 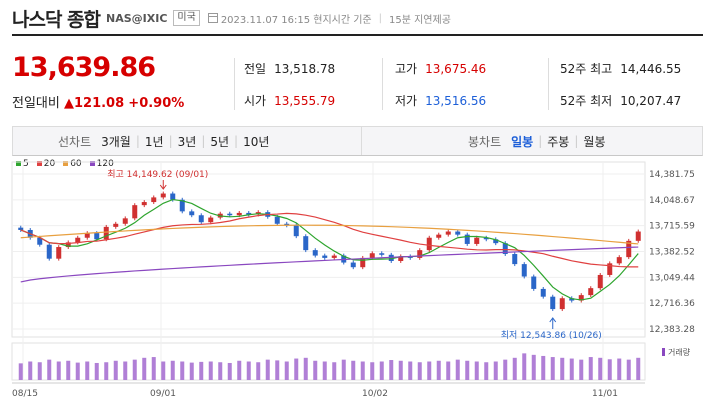 What do you see at coordinates (255, 101) in the screenshot?
I see `stat-label: 시가` at bounding box center [255, 101].